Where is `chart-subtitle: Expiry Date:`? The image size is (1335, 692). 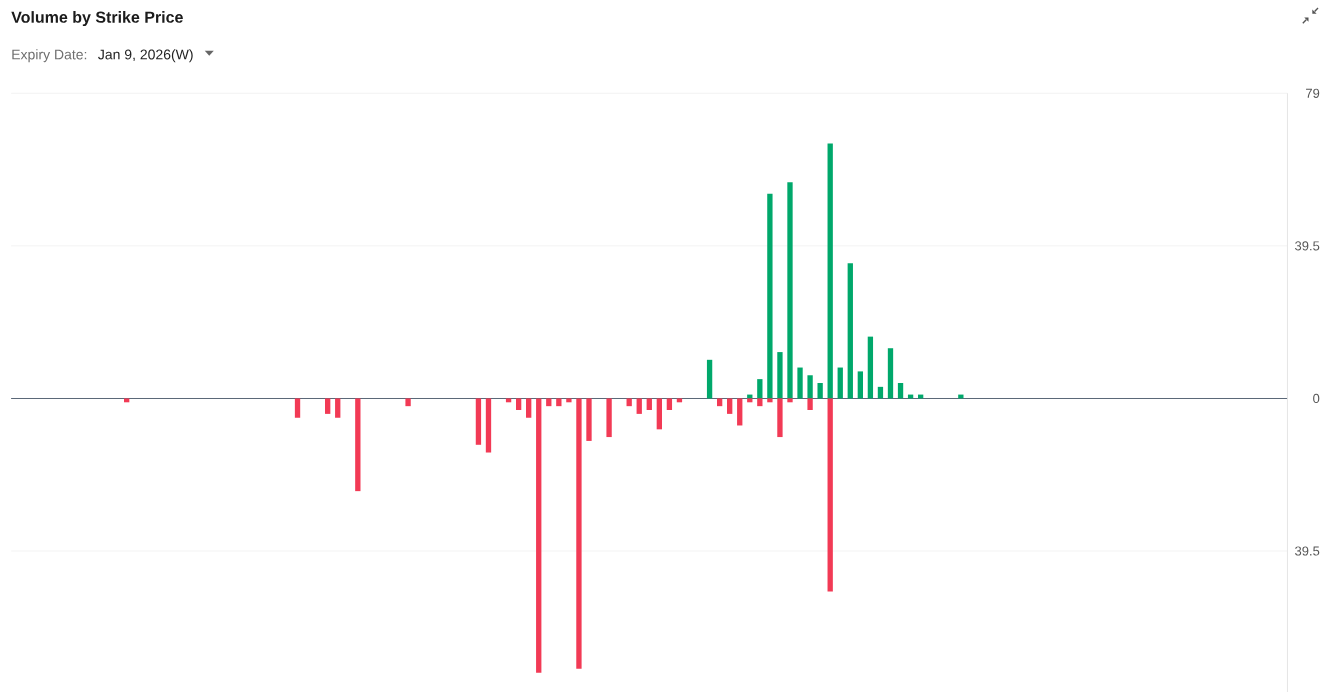 chart-subtitle: Expiry Date: is located at coordinates (49, 56).